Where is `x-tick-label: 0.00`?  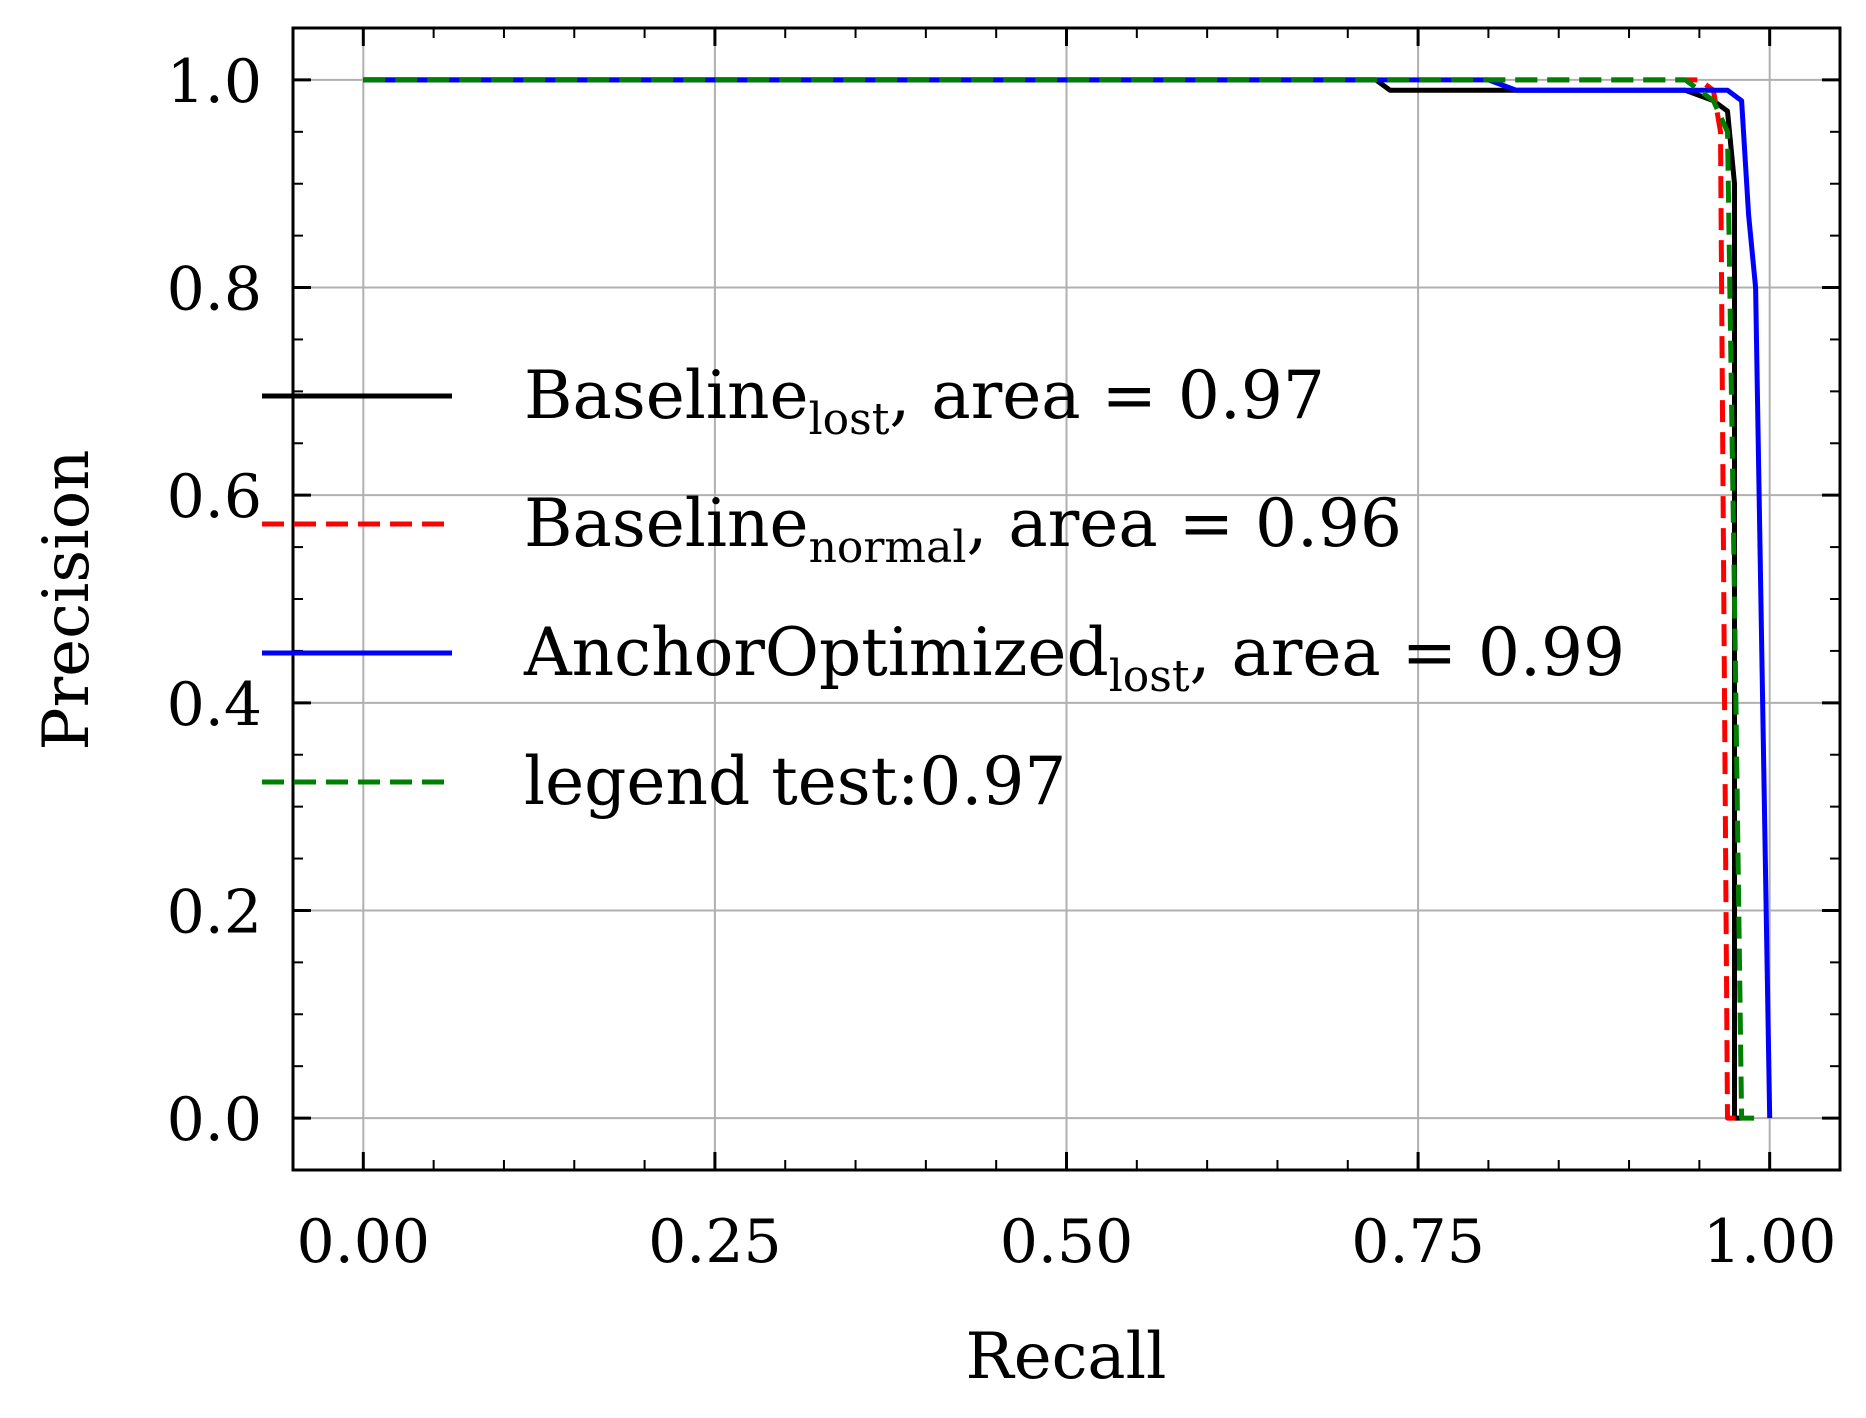 x-tick-label: 0.00 is located at coordinates (364, 1242).